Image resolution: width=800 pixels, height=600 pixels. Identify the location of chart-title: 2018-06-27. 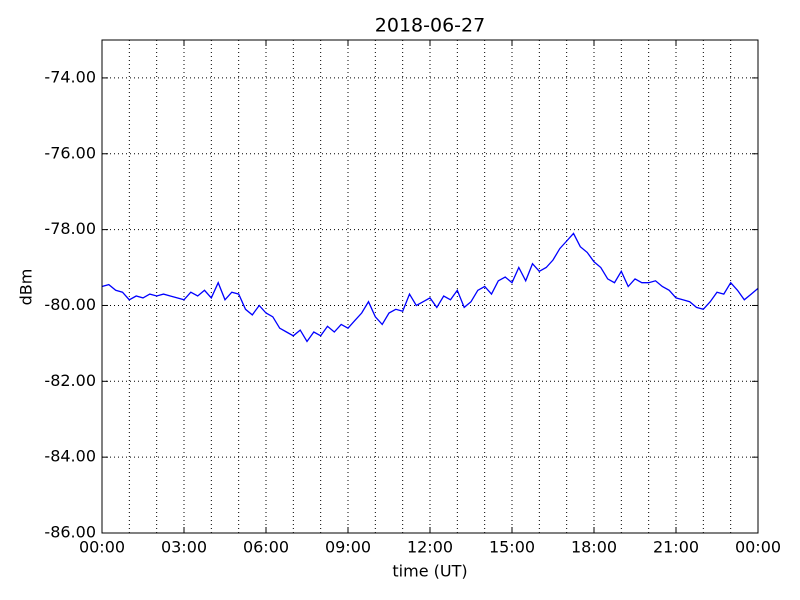
(430, 26).